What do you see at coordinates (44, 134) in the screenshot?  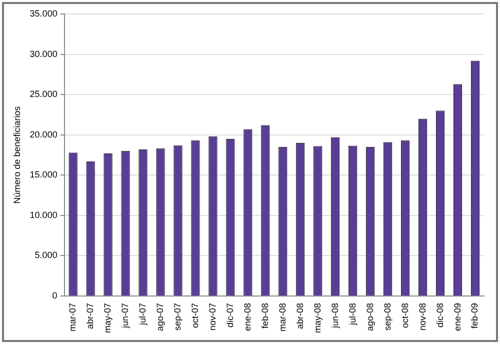 I see `y-tick-label: 20.000` at bounding box center [44, 134].